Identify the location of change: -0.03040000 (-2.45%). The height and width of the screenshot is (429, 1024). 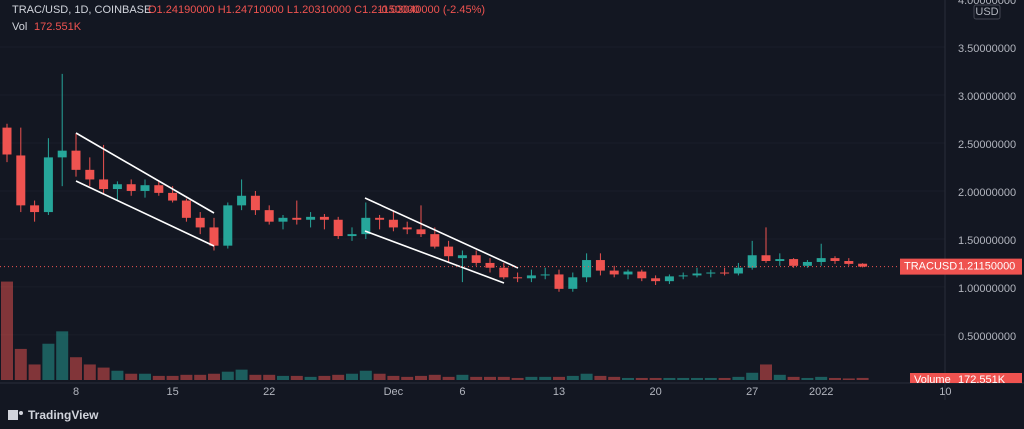
(431, 10).